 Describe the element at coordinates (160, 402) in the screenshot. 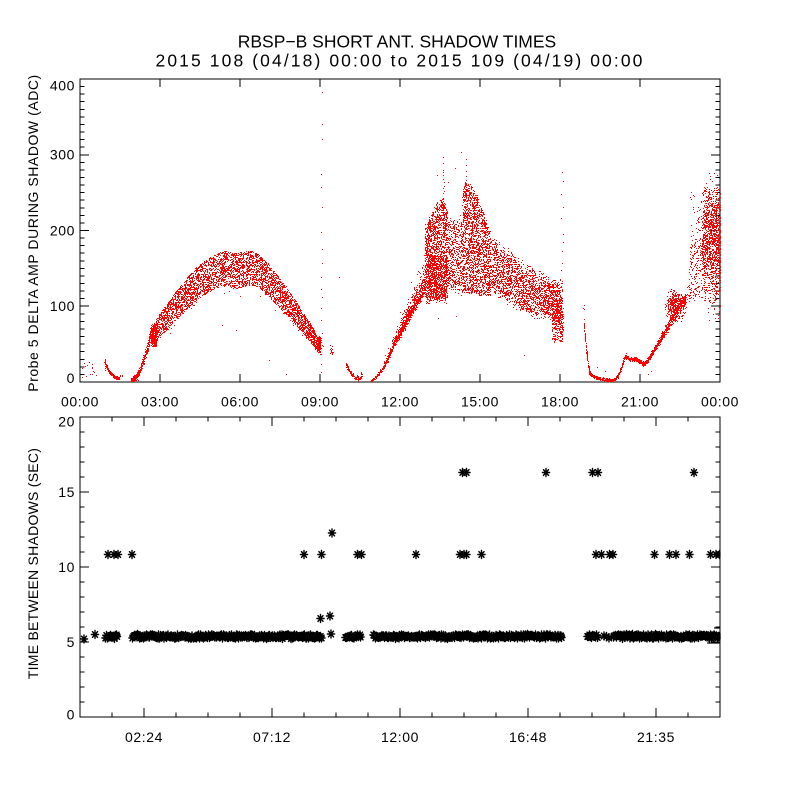

I see `svg-text: 03:00` at that location.